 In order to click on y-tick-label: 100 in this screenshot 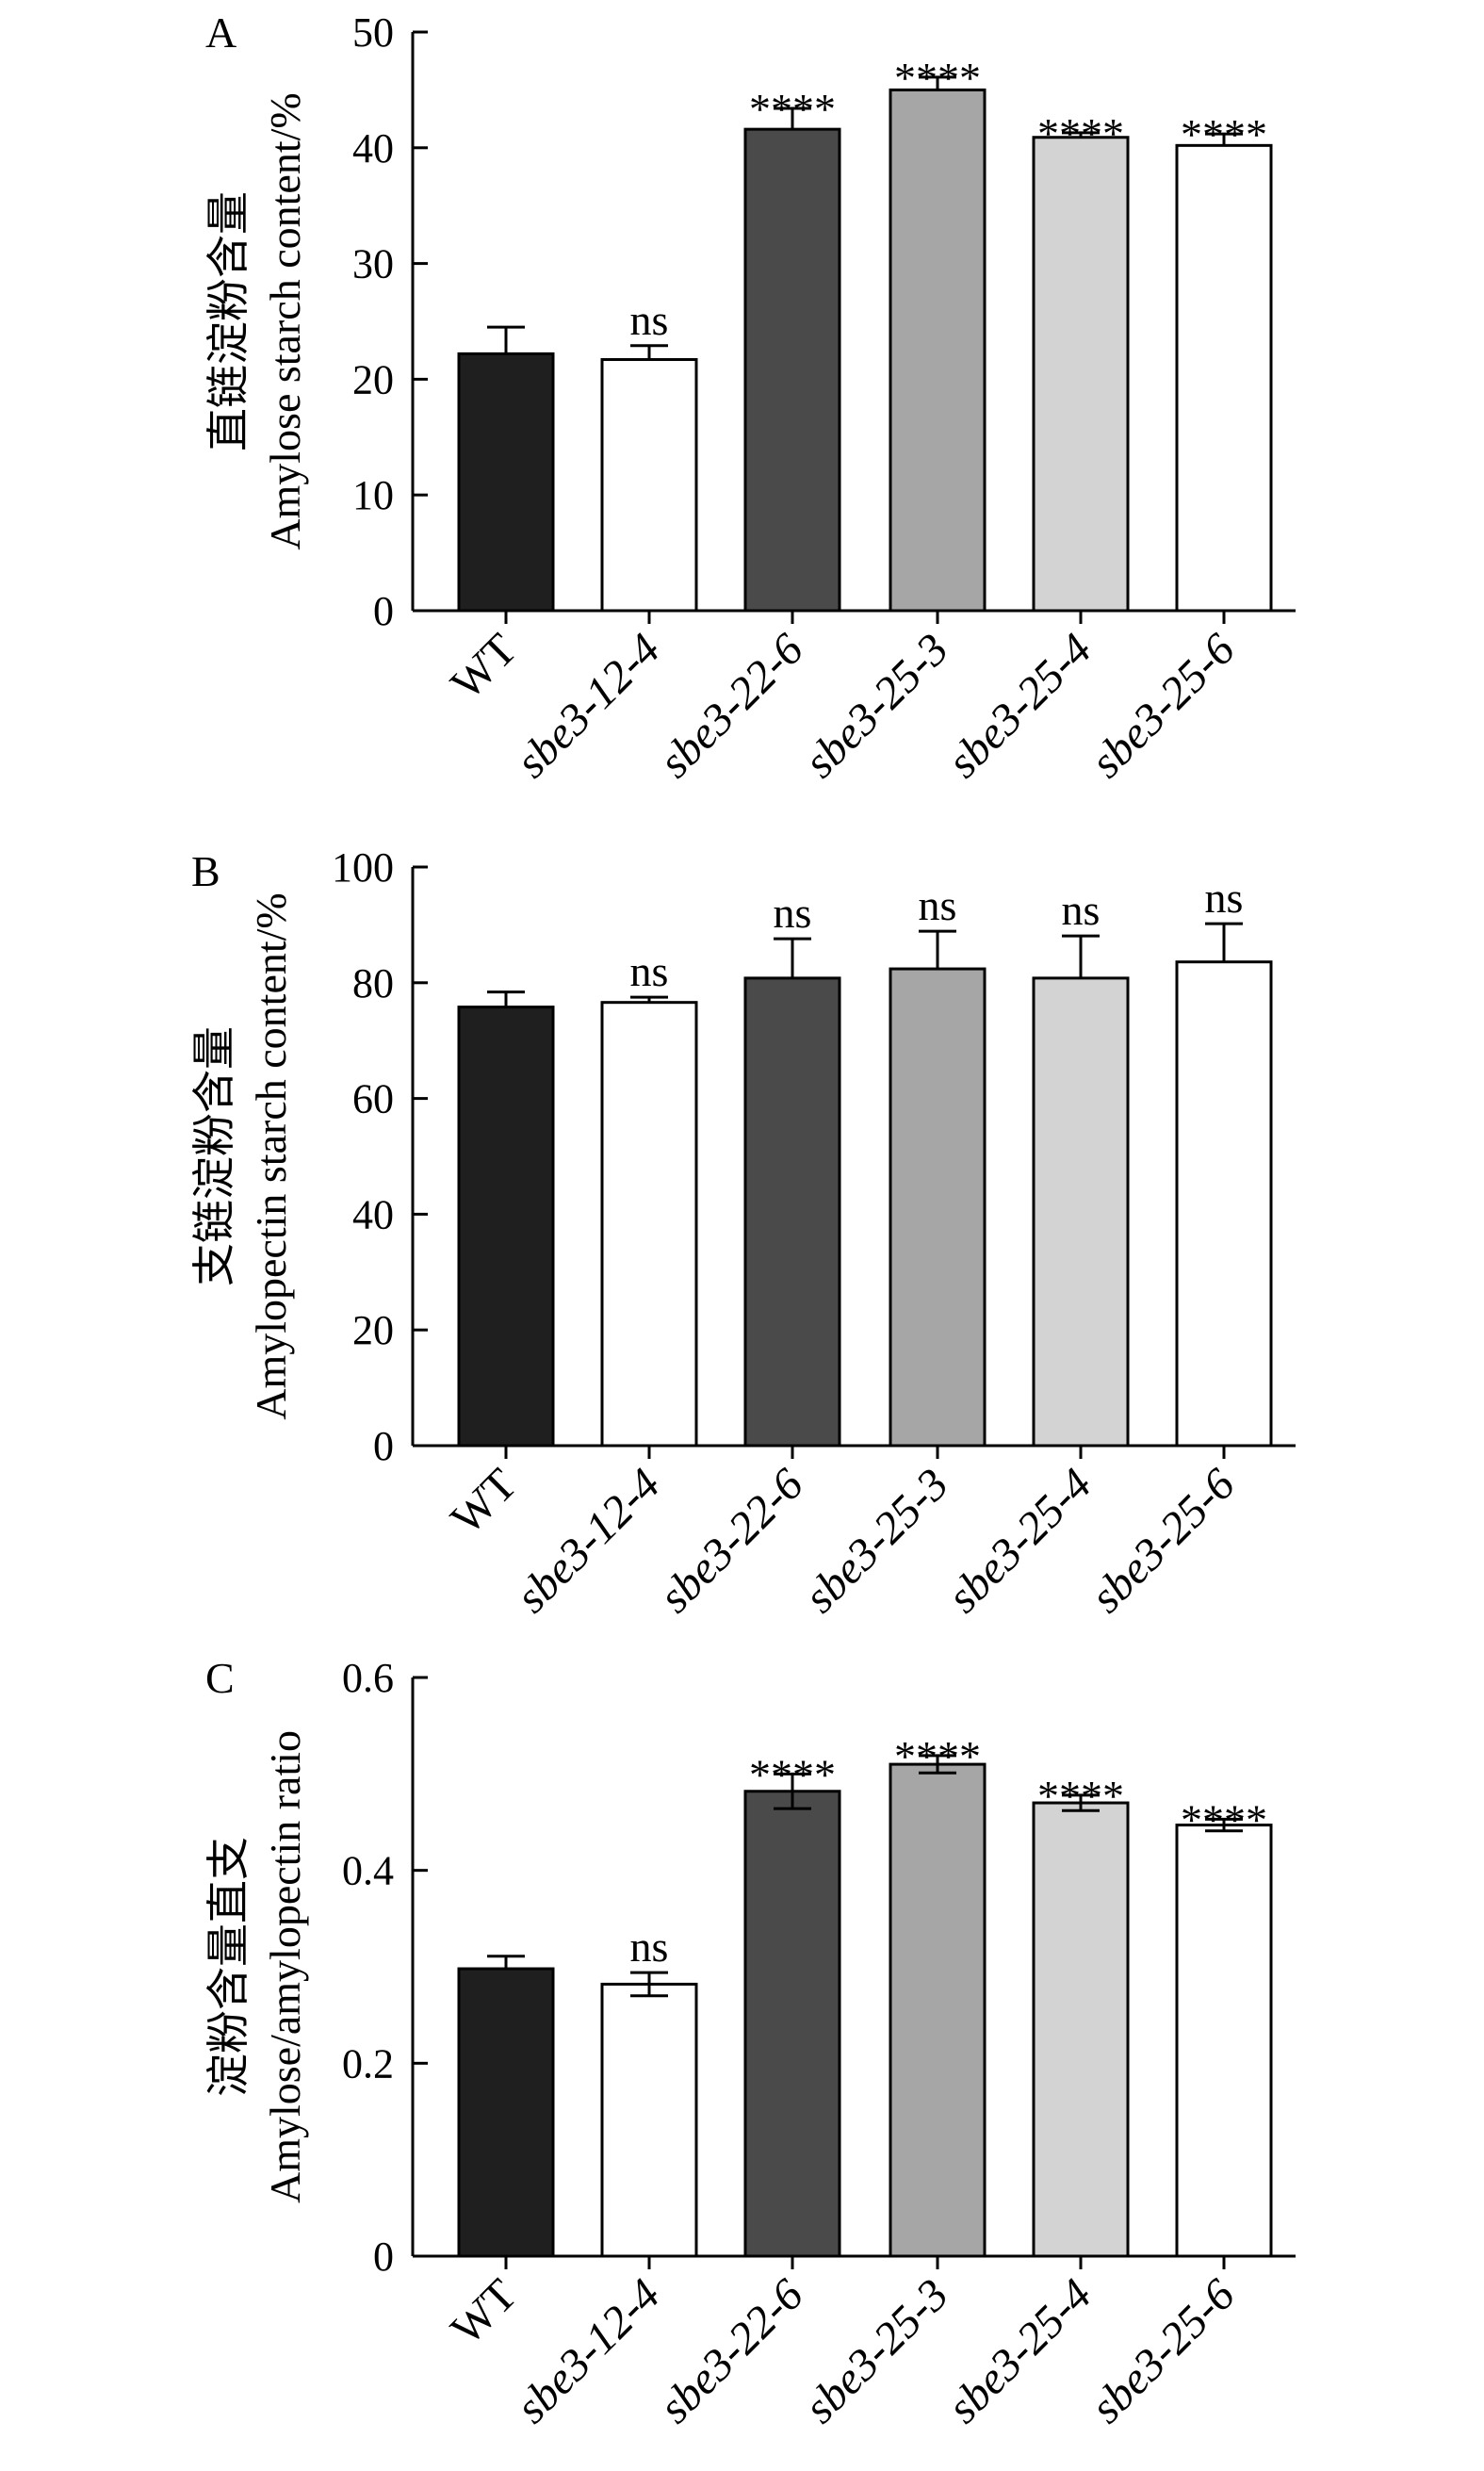, I will do `click(363, 867)`.